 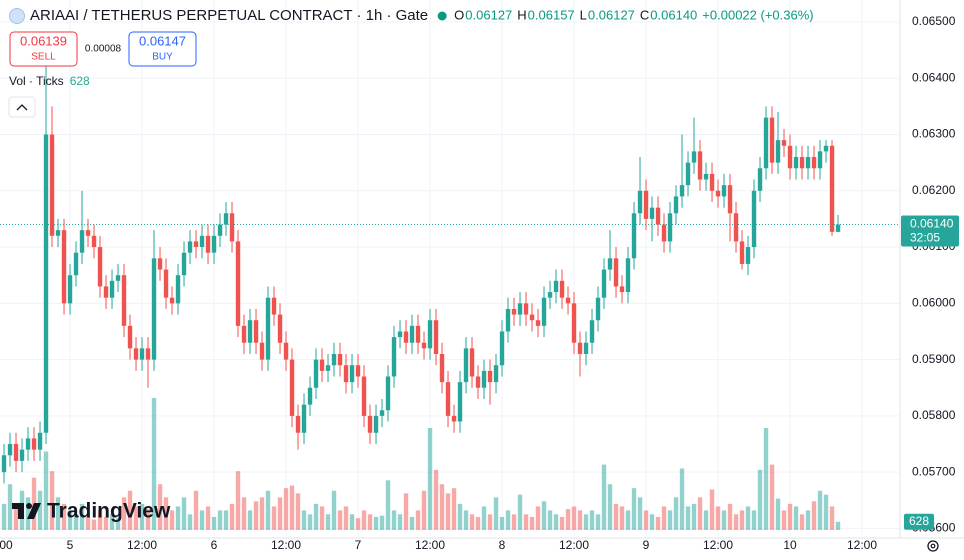 What do you see at coordinates (790, 545) in the screenshot?
I see `x-tick-label: 10` at bounding box center [790, 545].